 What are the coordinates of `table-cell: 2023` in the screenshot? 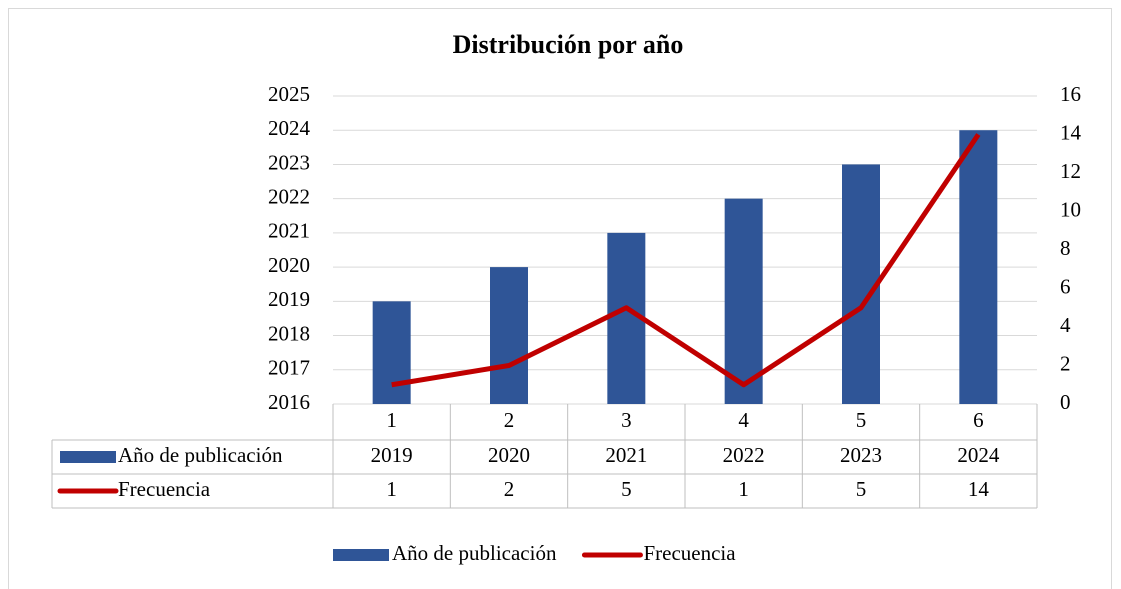 It's located at (861, 455).